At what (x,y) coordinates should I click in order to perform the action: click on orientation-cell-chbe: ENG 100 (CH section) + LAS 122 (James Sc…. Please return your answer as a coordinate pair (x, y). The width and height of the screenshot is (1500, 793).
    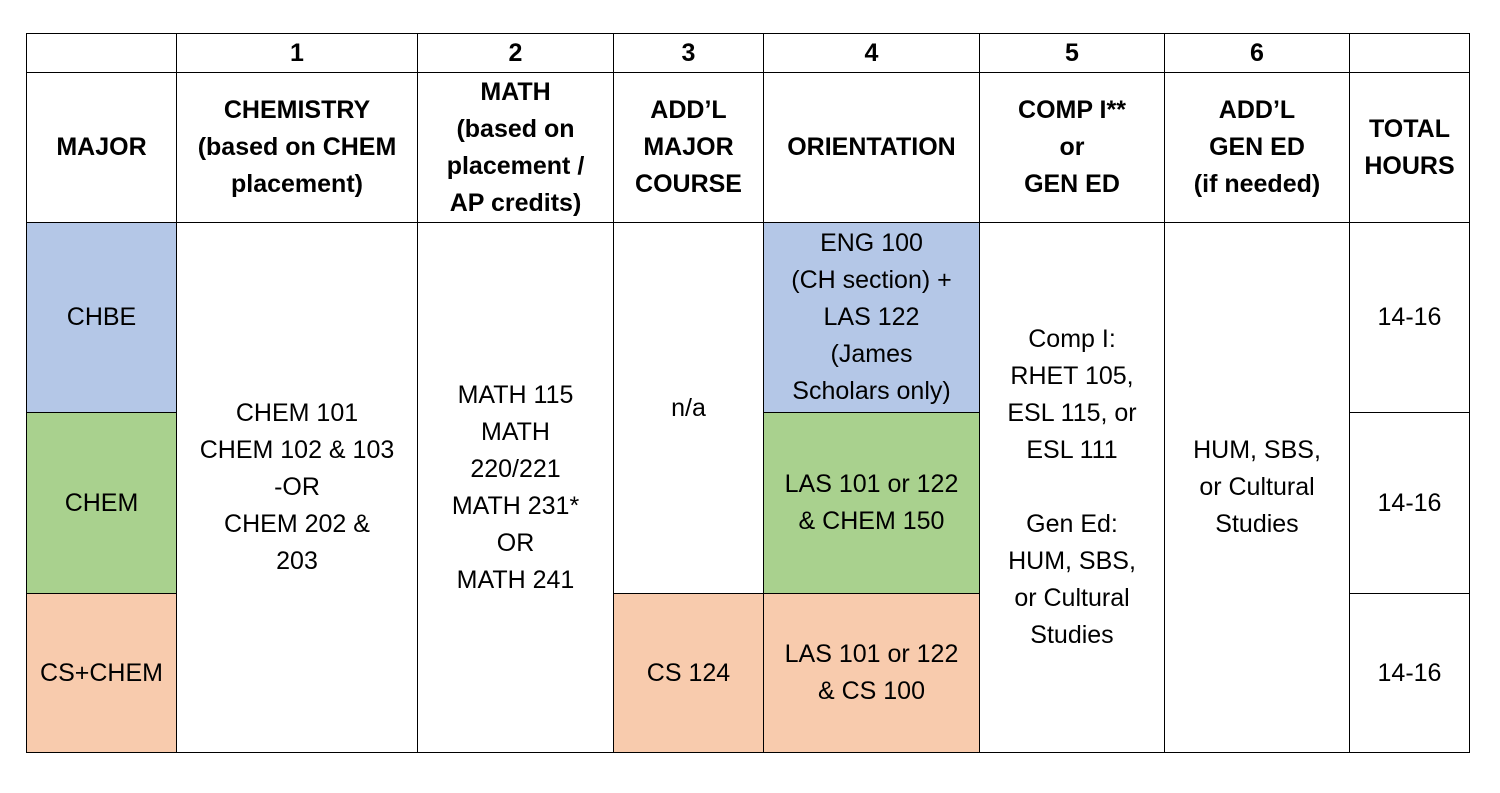
    Looking at the image, I should click on (871, 317).